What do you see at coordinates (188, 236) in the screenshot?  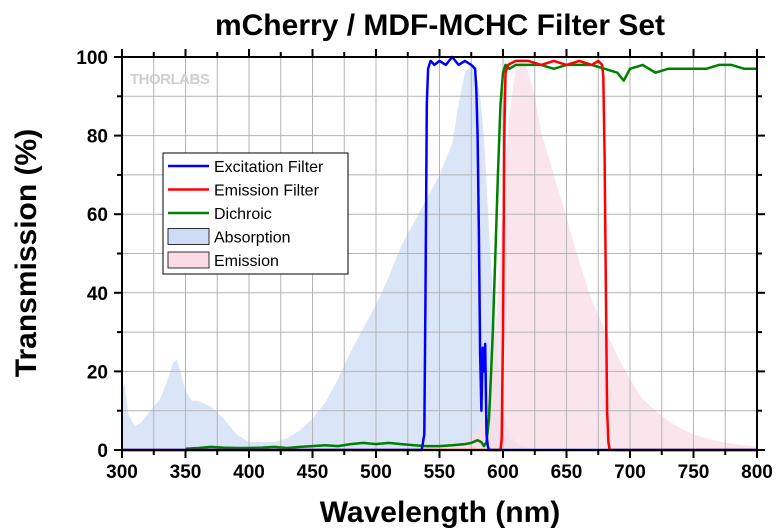 I see `legend-swatch-absorption` at bounding box center [188, 236].